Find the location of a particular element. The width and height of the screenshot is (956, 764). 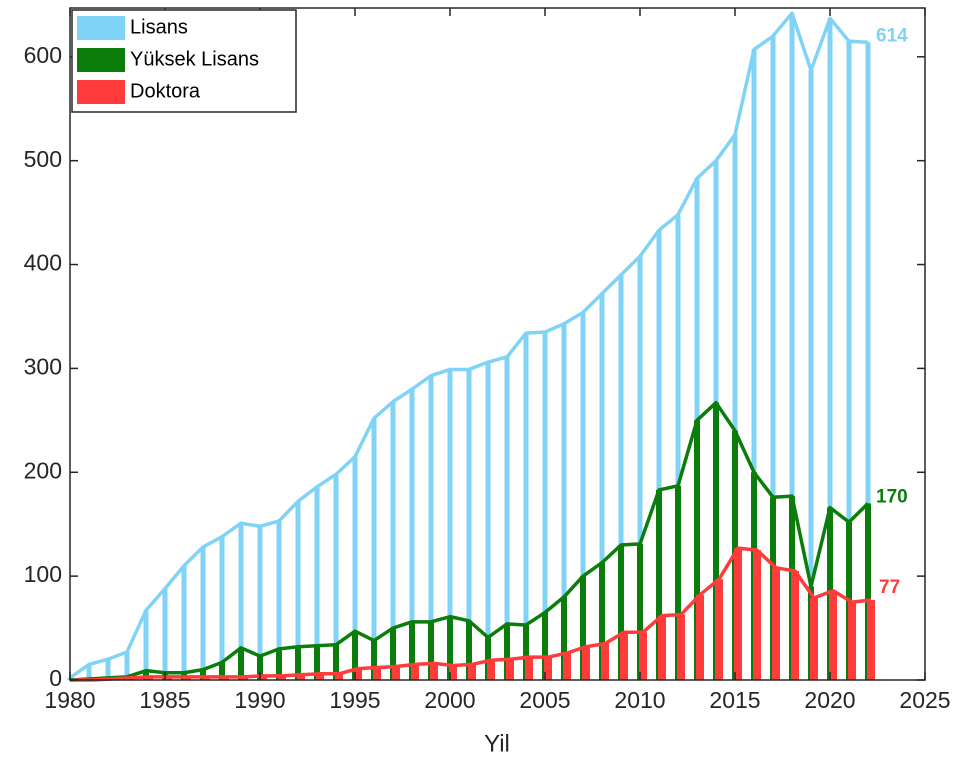

x-tick-label: 1985 is located at coordinates (164, 700).